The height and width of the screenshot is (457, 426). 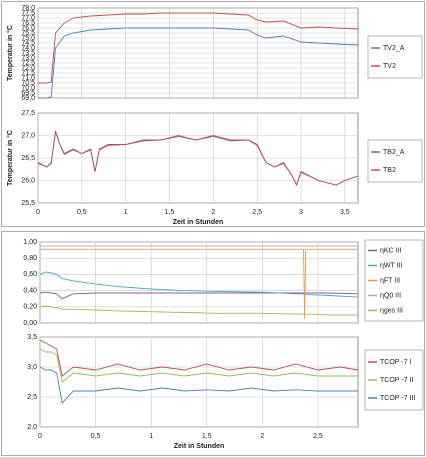 What do you see at coordinates (28, 98) in the screenshot?
I see `y-tick-label: 69,0` at bounding box center [28, 98].